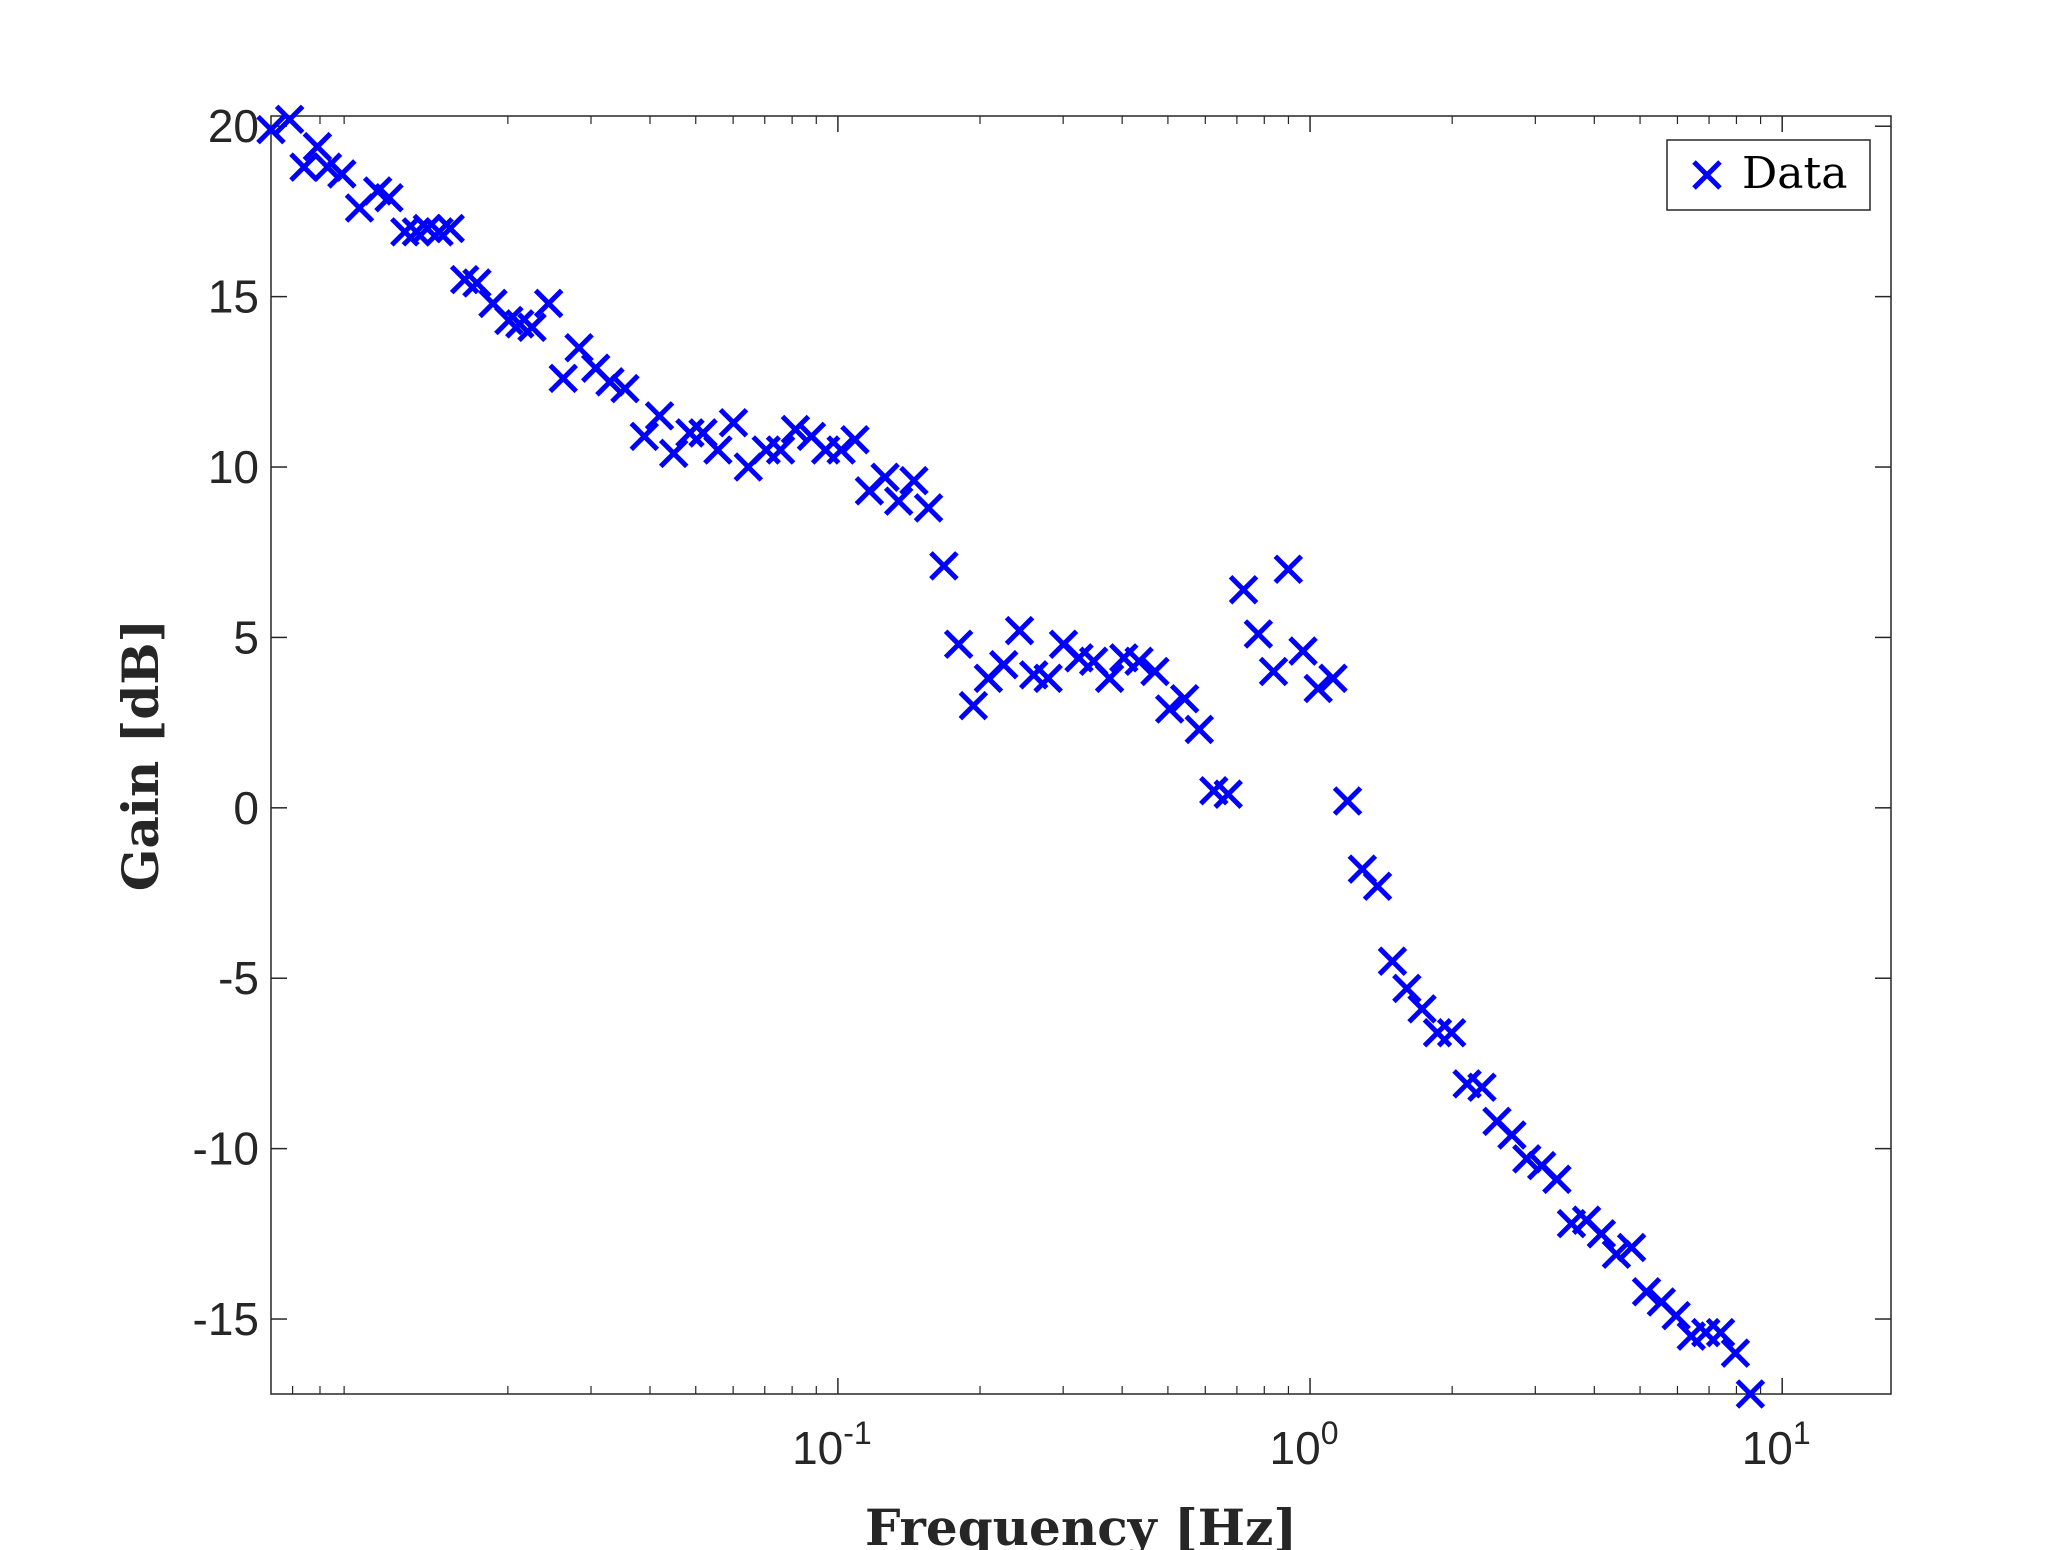  I want to click on x-tick-label: 10¹, so click(1776, 1444).